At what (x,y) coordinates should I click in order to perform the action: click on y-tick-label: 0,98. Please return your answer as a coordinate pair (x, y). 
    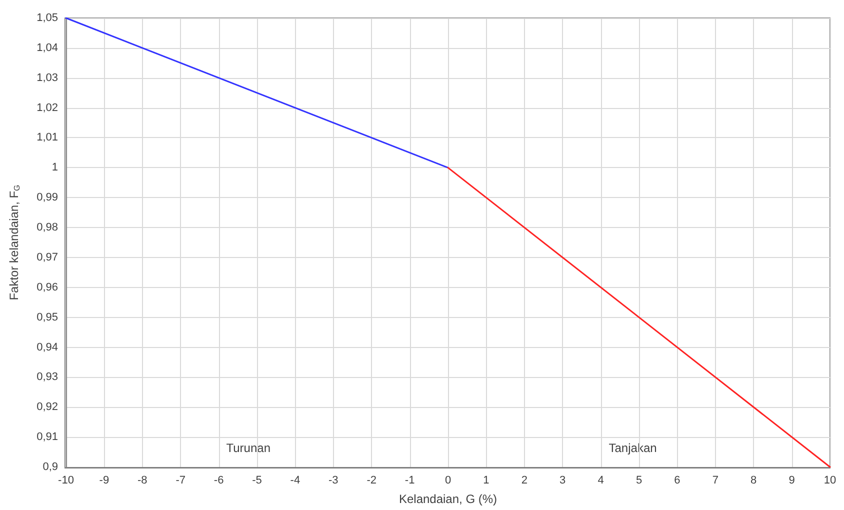
    Looking at the image, I should click on (47, 228).